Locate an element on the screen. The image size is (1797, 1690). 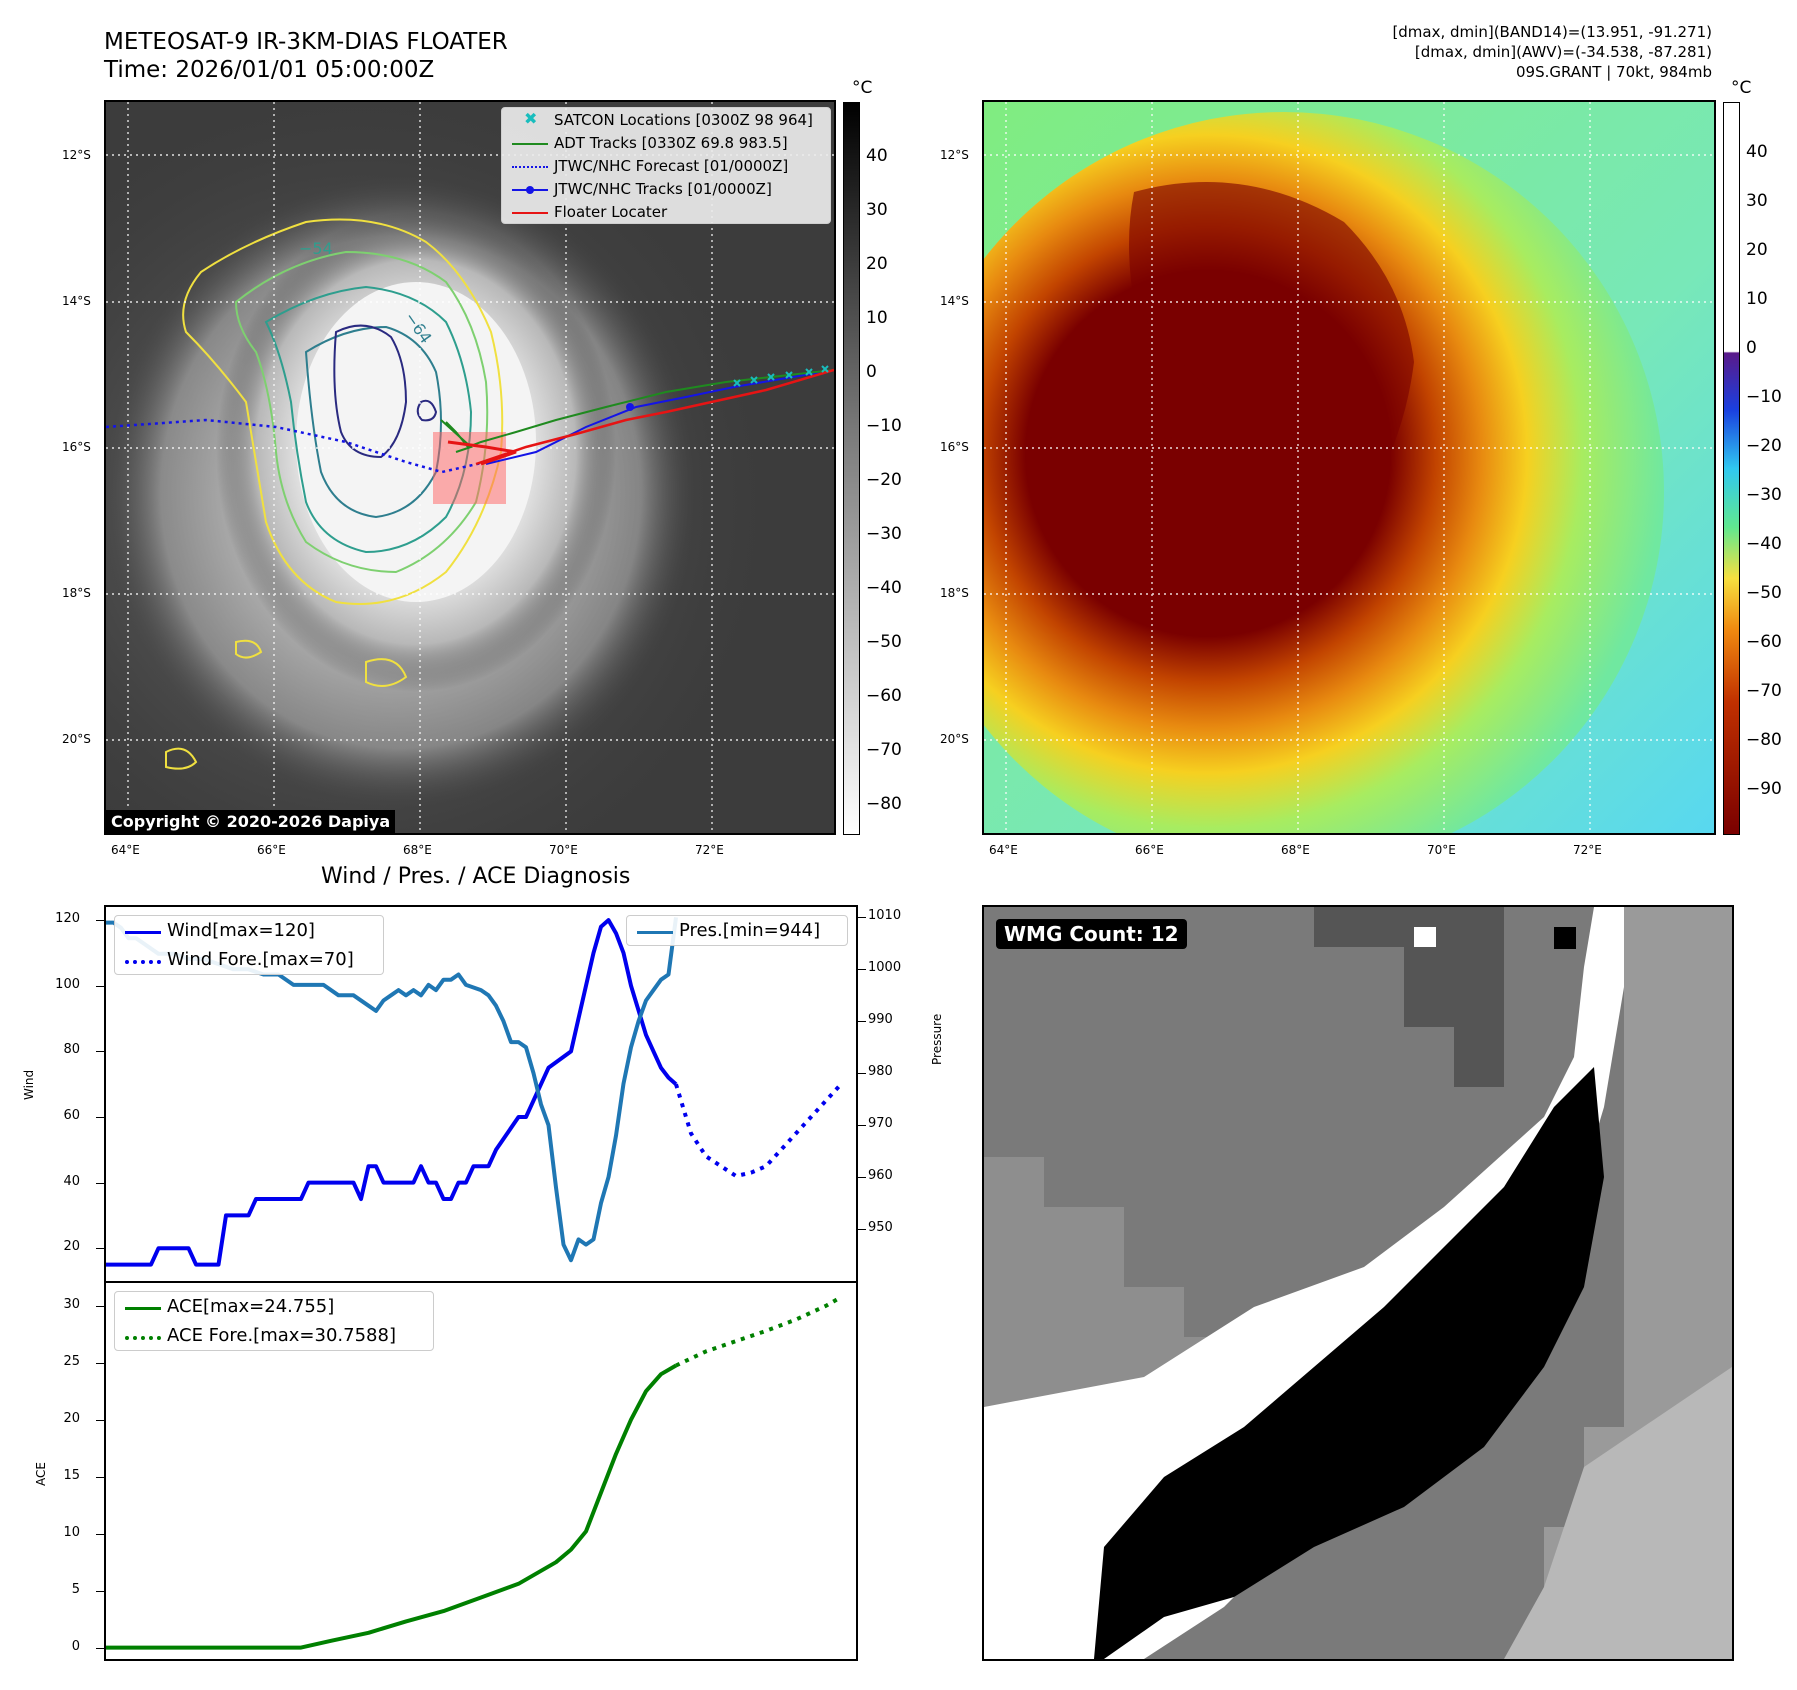
wv-cb-tick: −80 is located at coordinates (1764, 740).